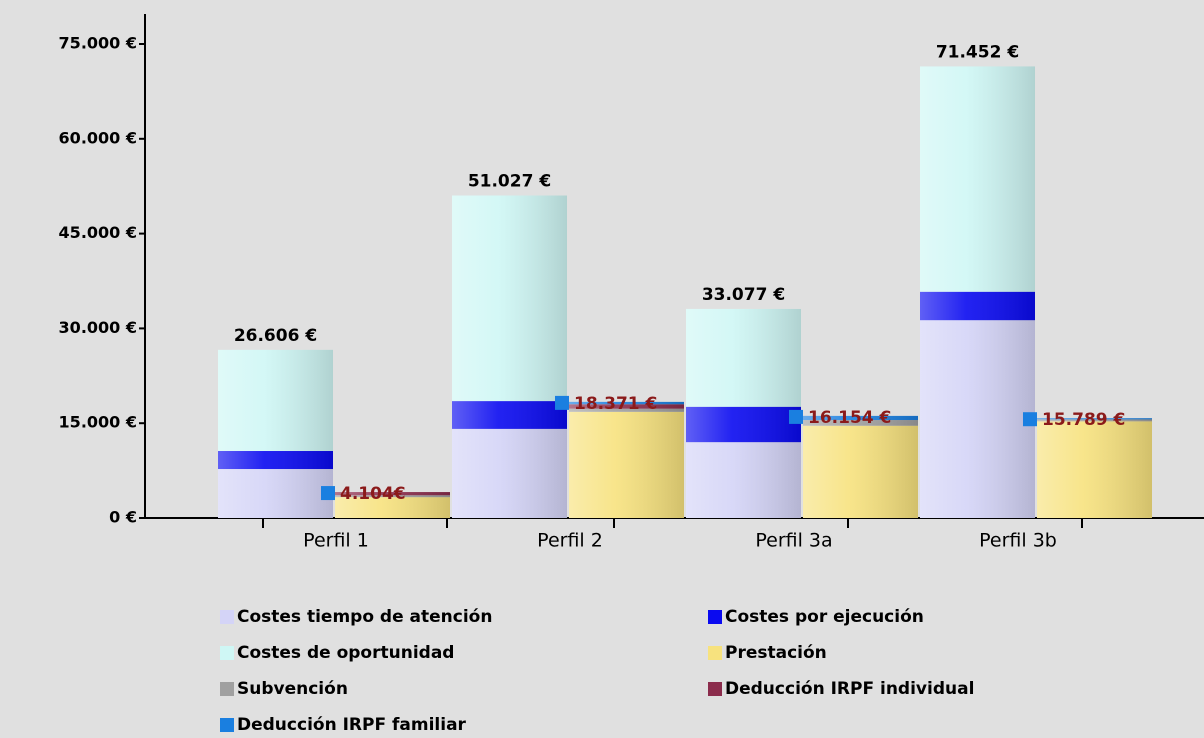 The image size is (1204, 738). Describe the element at coordinates (824, 617) in the screenshot. I see `legend-label: Costes por ejecución` at that location.